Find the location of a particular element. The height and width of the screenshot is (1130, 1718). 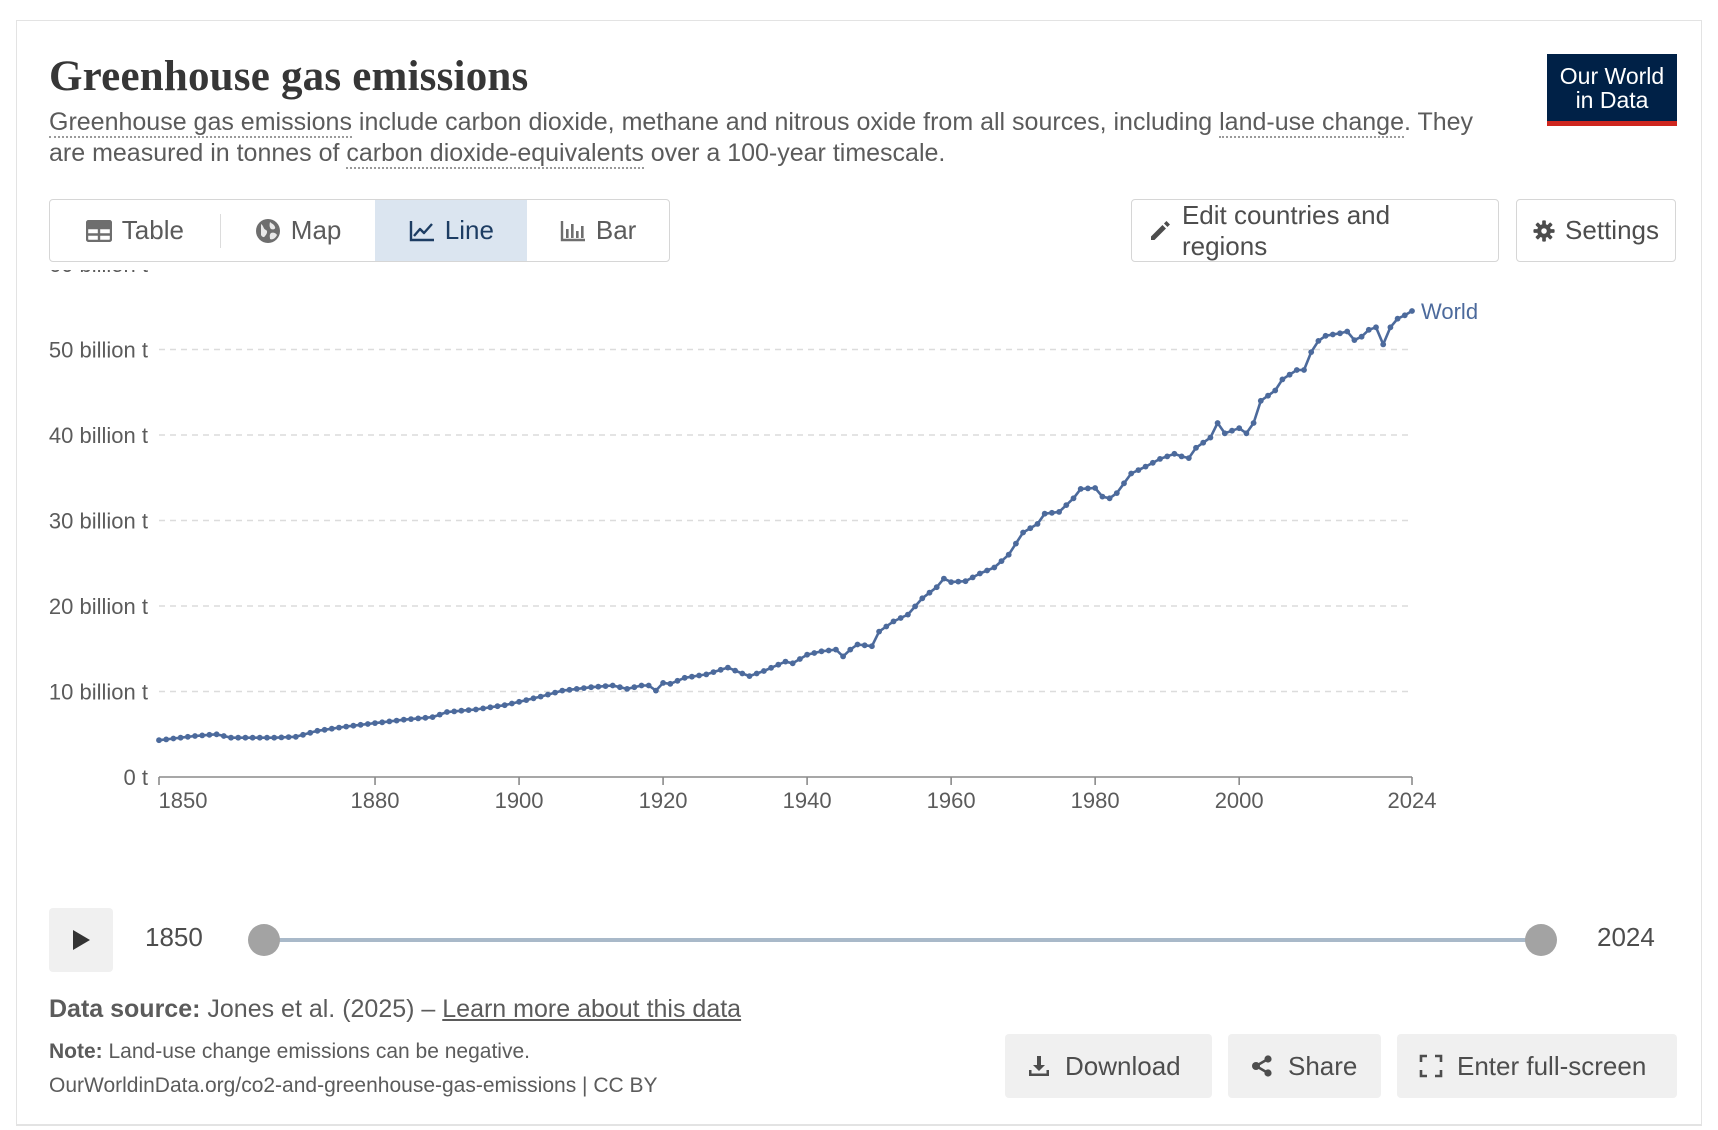

share-label: Share is located at coordinates (1323, 1065).